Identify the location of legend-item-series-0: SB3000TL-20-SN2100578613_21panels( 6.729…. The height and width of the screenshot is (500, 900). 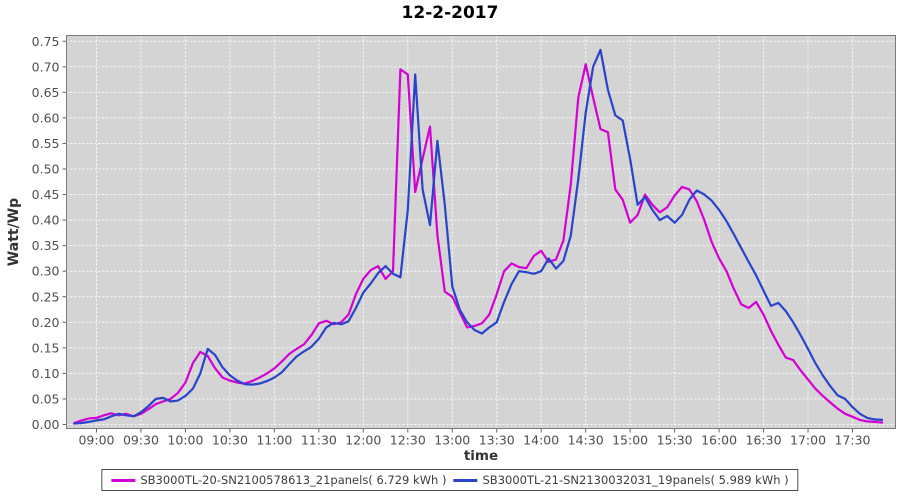
(279, 480).